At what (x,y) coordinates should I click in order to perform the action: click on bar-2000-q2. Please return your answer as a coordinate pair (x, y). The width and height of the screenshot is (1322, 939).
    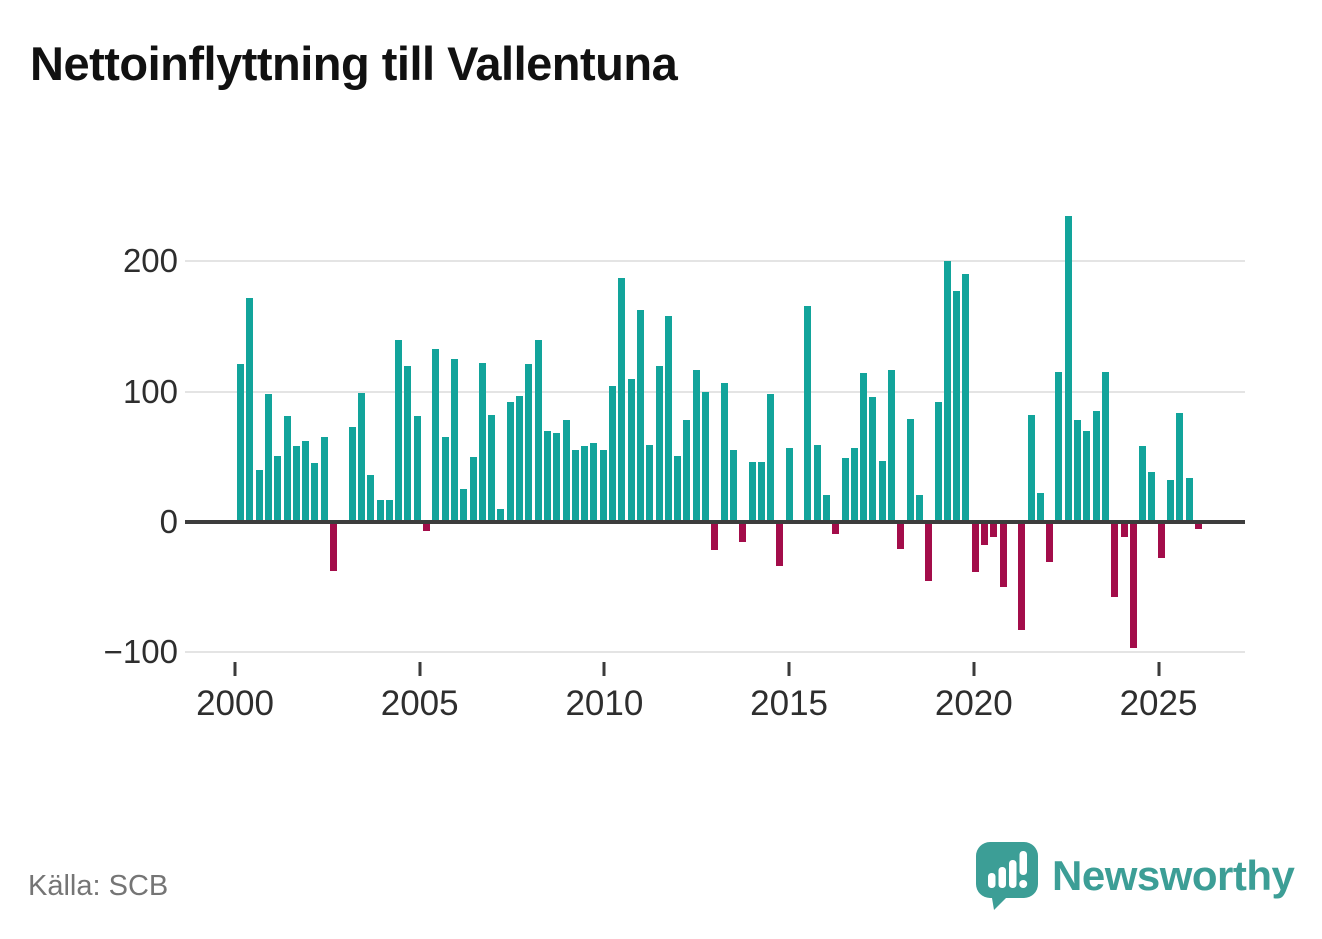
    Looking at the image, I should click on (250, 409).